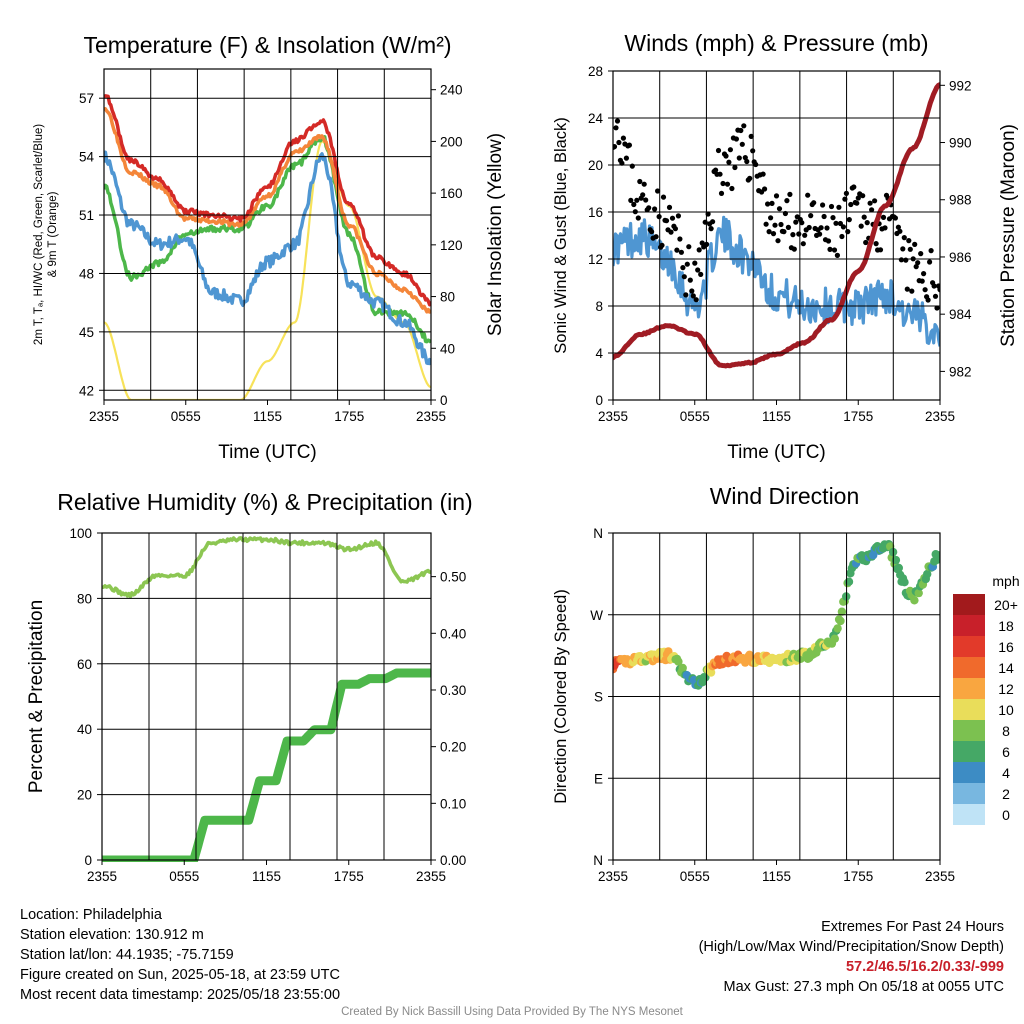 This screenshot has height=1024, width=1024. I want to click on rh-x-tick-label: 2355, so click(431, 876).